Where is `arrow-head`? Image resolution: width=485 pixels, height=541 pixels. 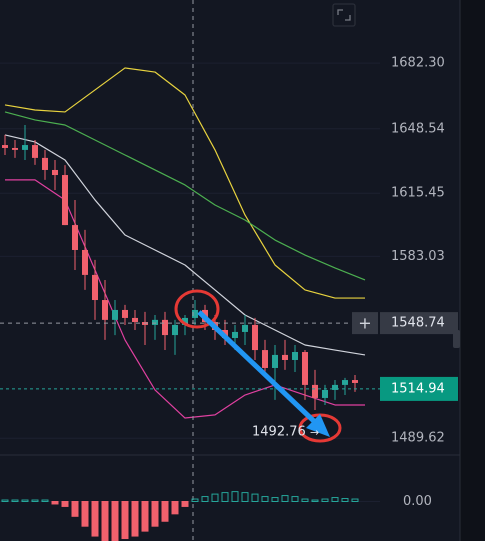 arrow-head is located at coordinates (318, 425).